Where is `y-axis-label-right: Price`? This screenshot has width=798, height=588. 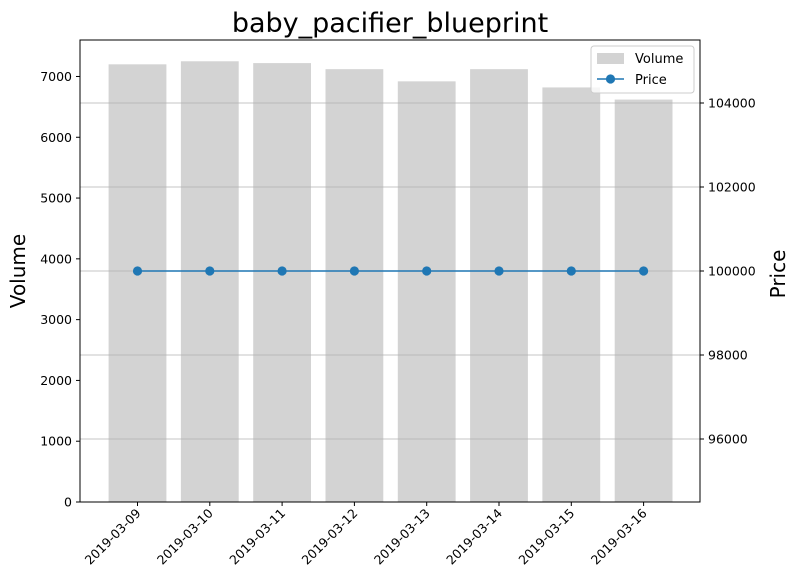 y-axis-label-right: Price is located at coordinates (778, 274).